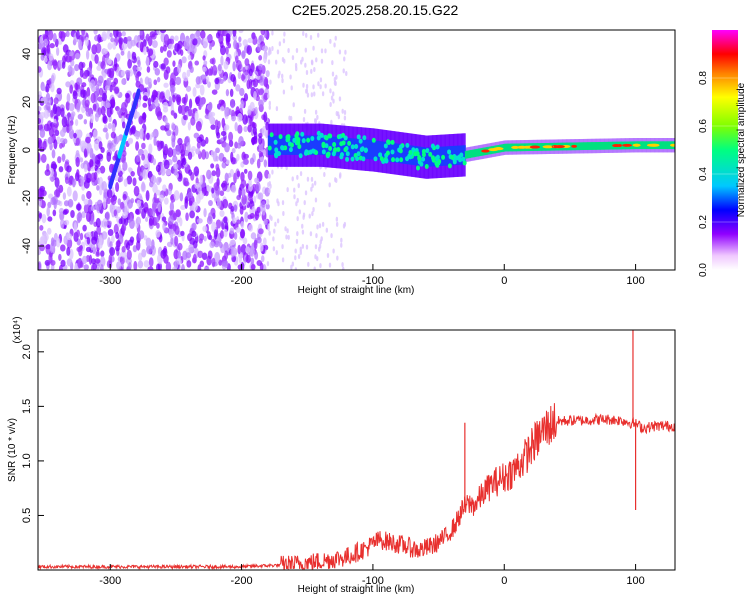 The height and width of the screenshot is (600, 750). I want to click on signal-peak, so click(619, 145).